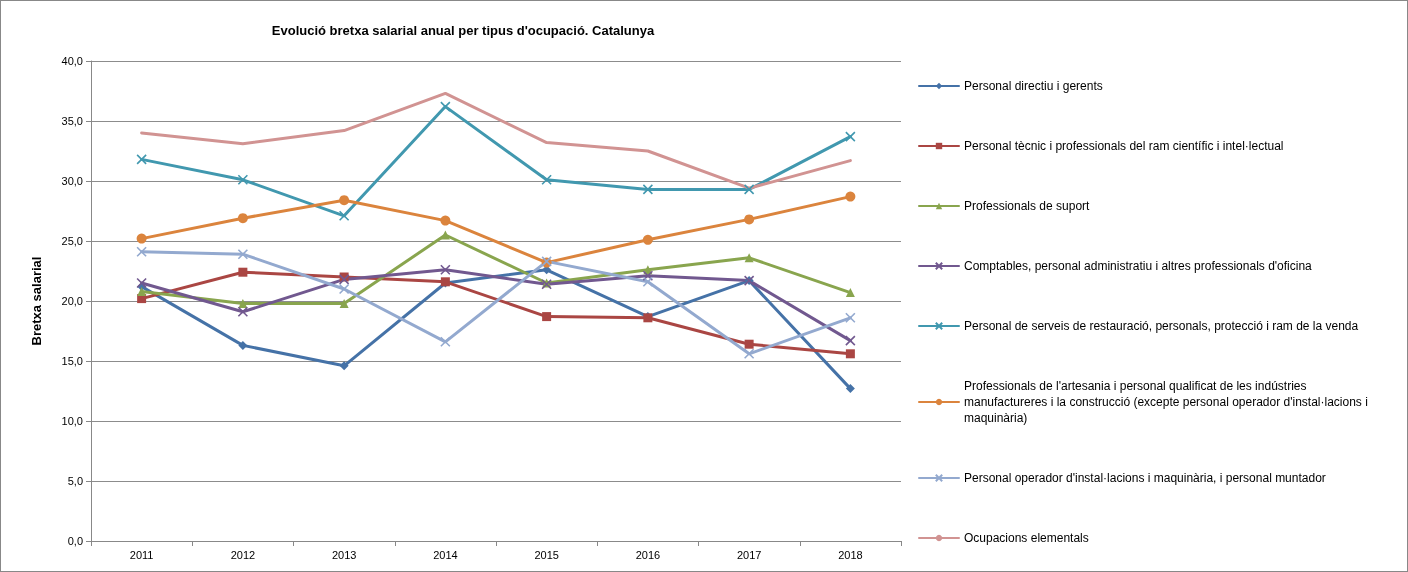 This screenshot has width=1408, height=572. What do you see at coordinates (648, 554) in the screenshot?
I see `x-tick-label: 2016` at bounding box center [648, 554].